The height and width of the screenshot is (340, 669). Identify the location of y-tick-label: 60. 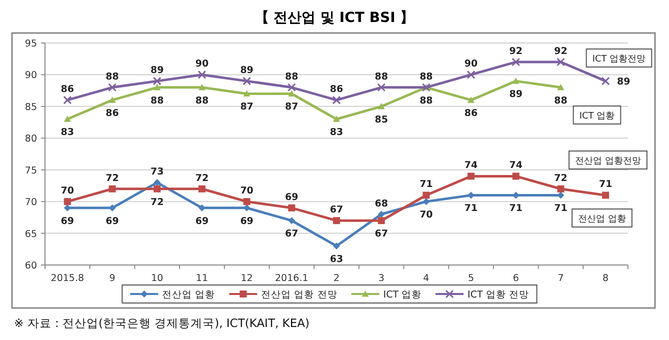
(30, 266).